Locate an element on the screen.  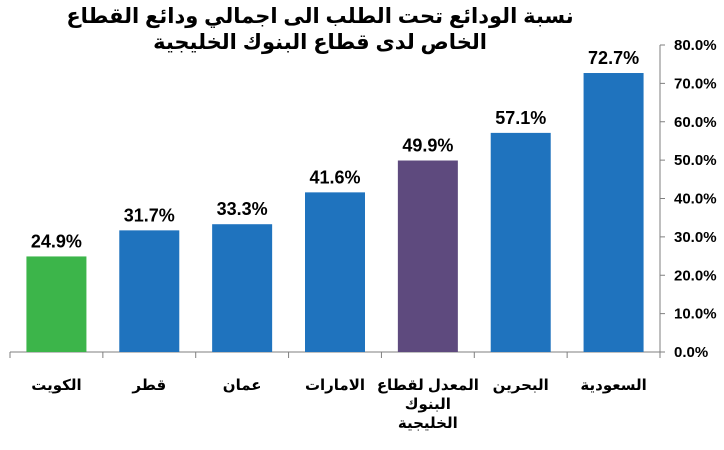
data-label: 31.7% is located at coordinates (149, 215).